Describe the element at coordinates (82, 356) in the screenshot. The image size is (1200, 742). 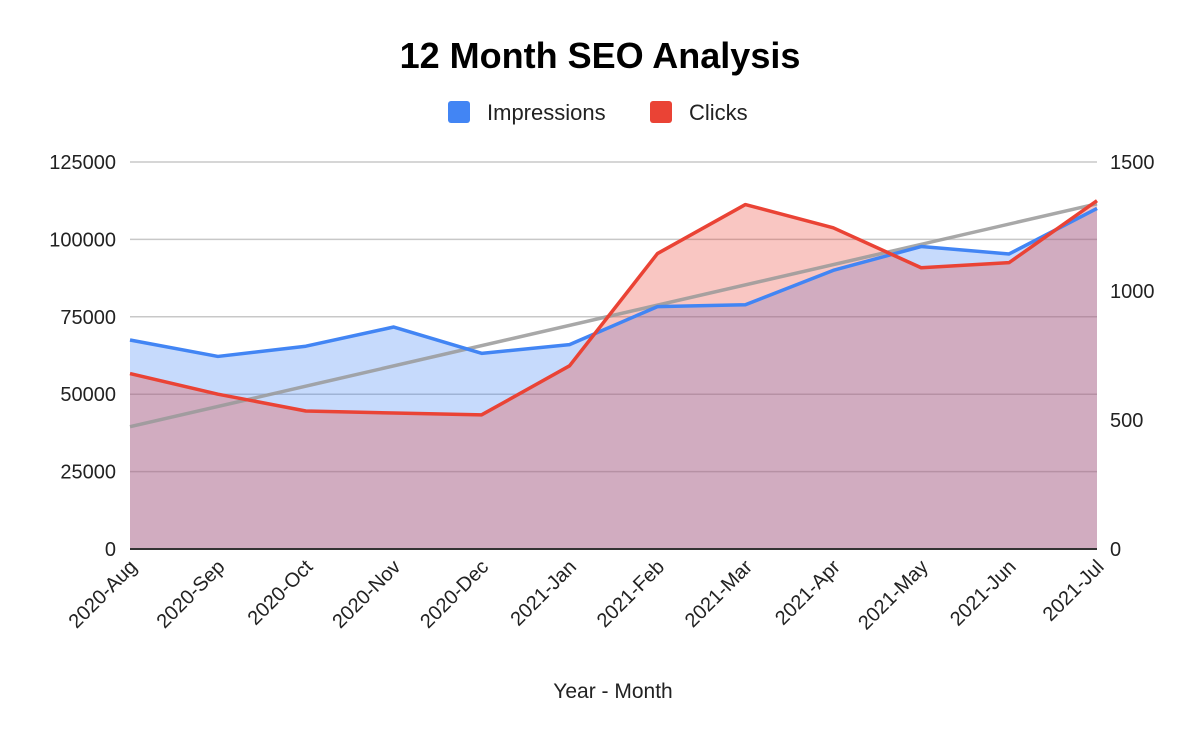
I see `y-axis-left: 0 25000 50000 75000 100000 125000` at that location.